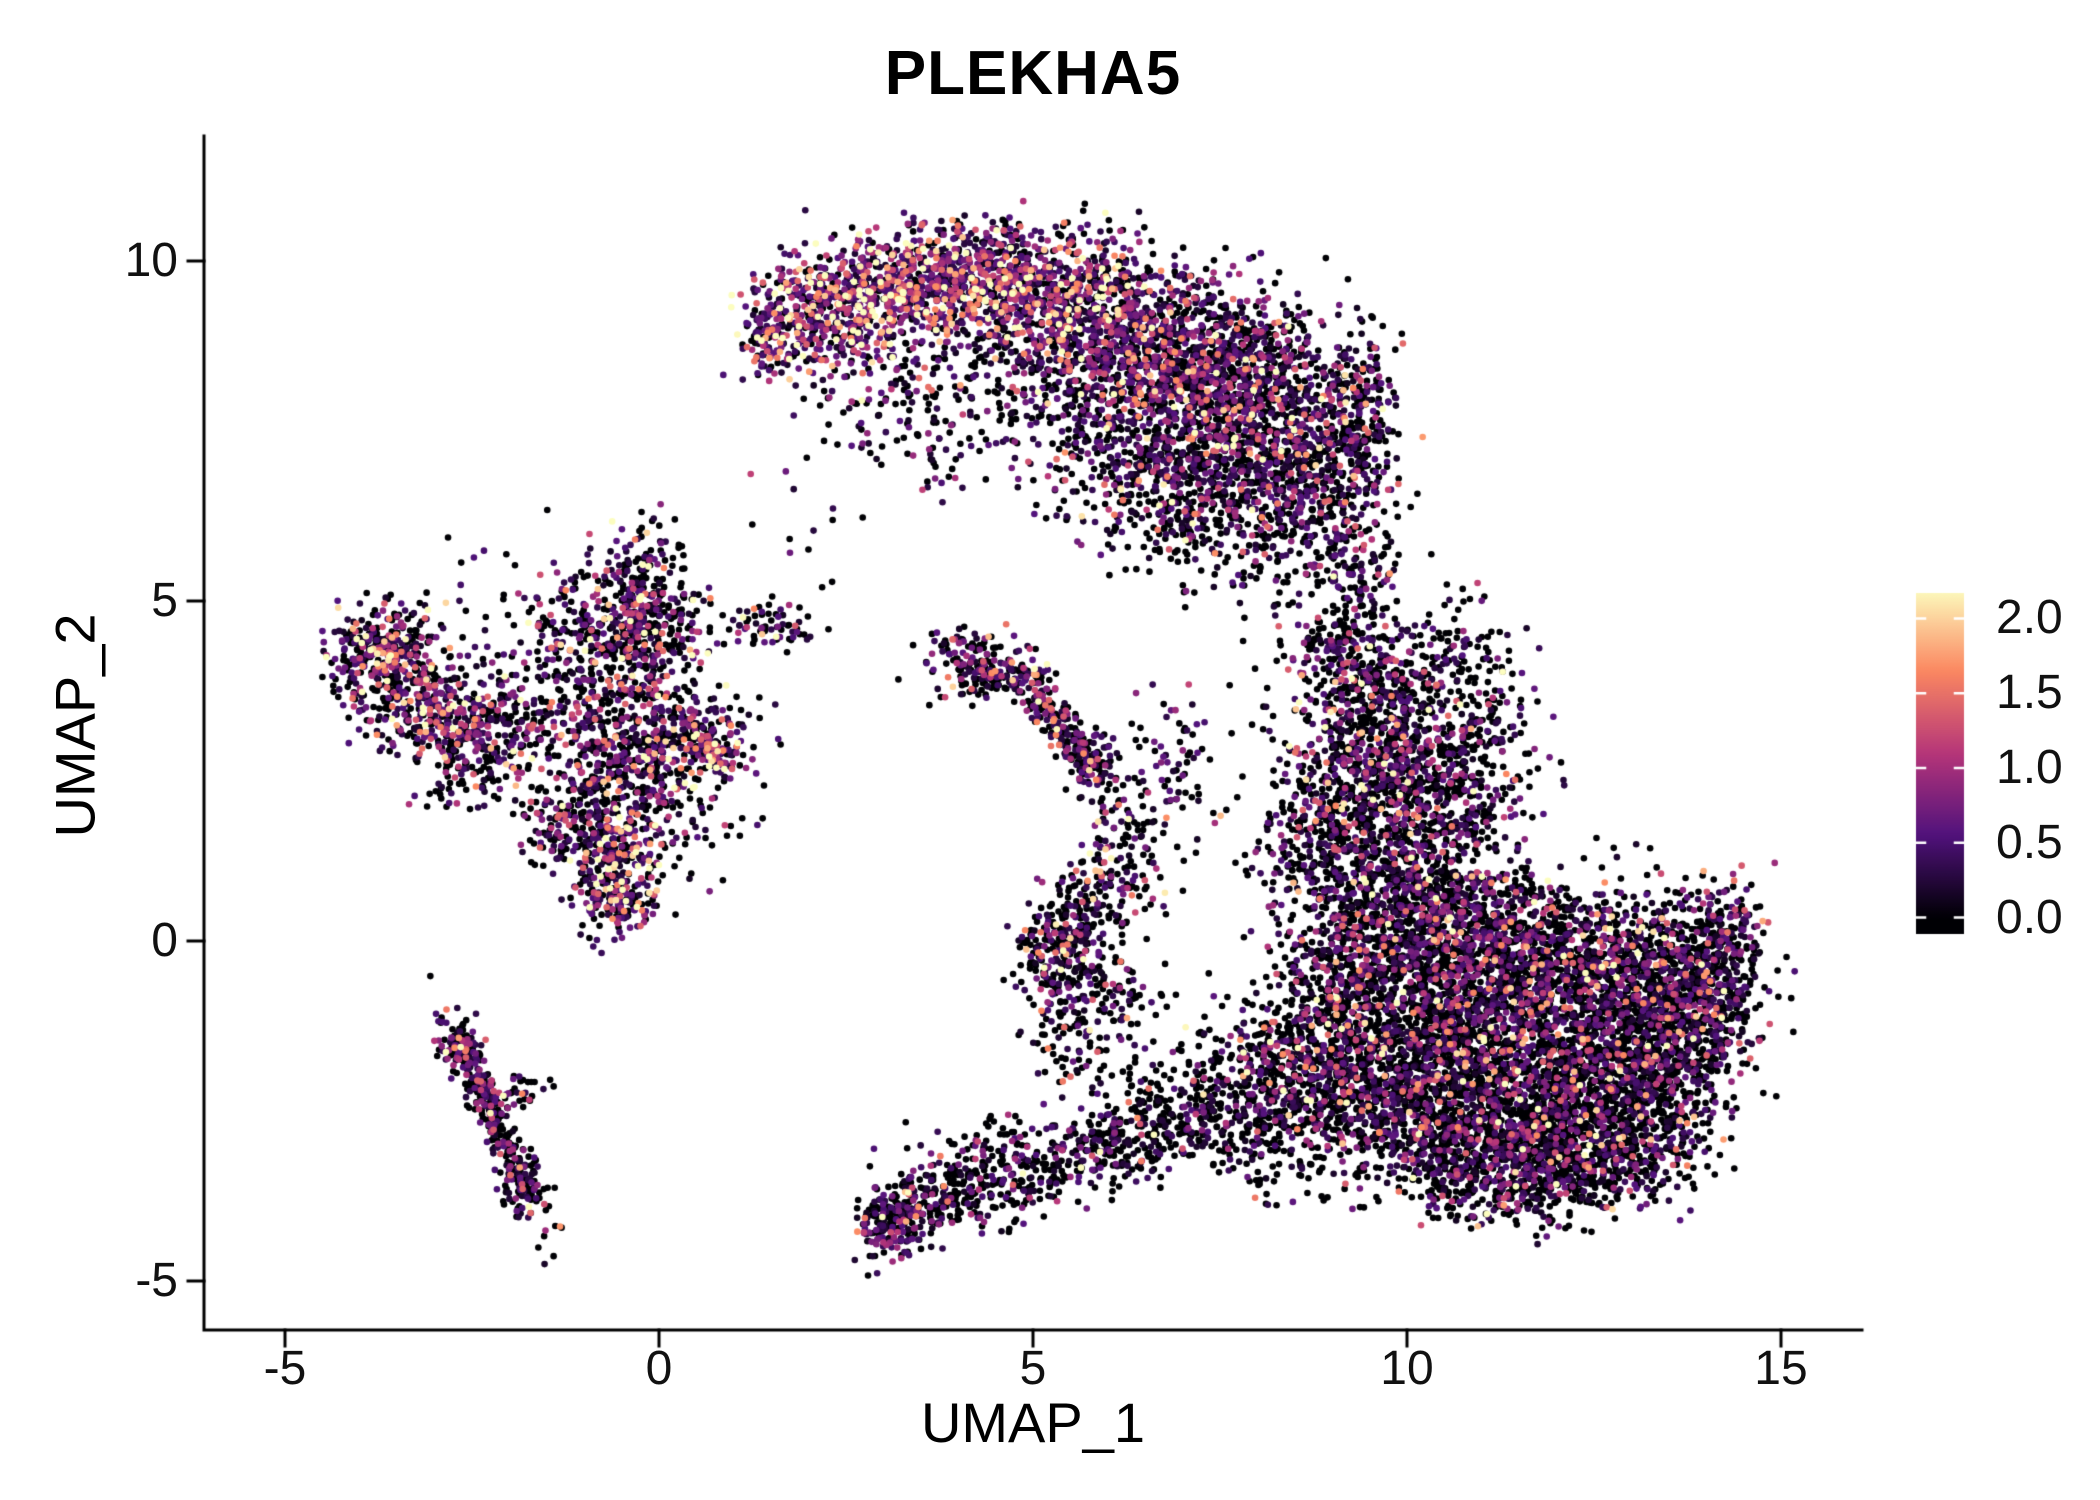 This screenshot has height=1500, width=2100. Describe the element at coordinates (164, 600) in the screenshot. I see `y-tick-label: 5` at that location.